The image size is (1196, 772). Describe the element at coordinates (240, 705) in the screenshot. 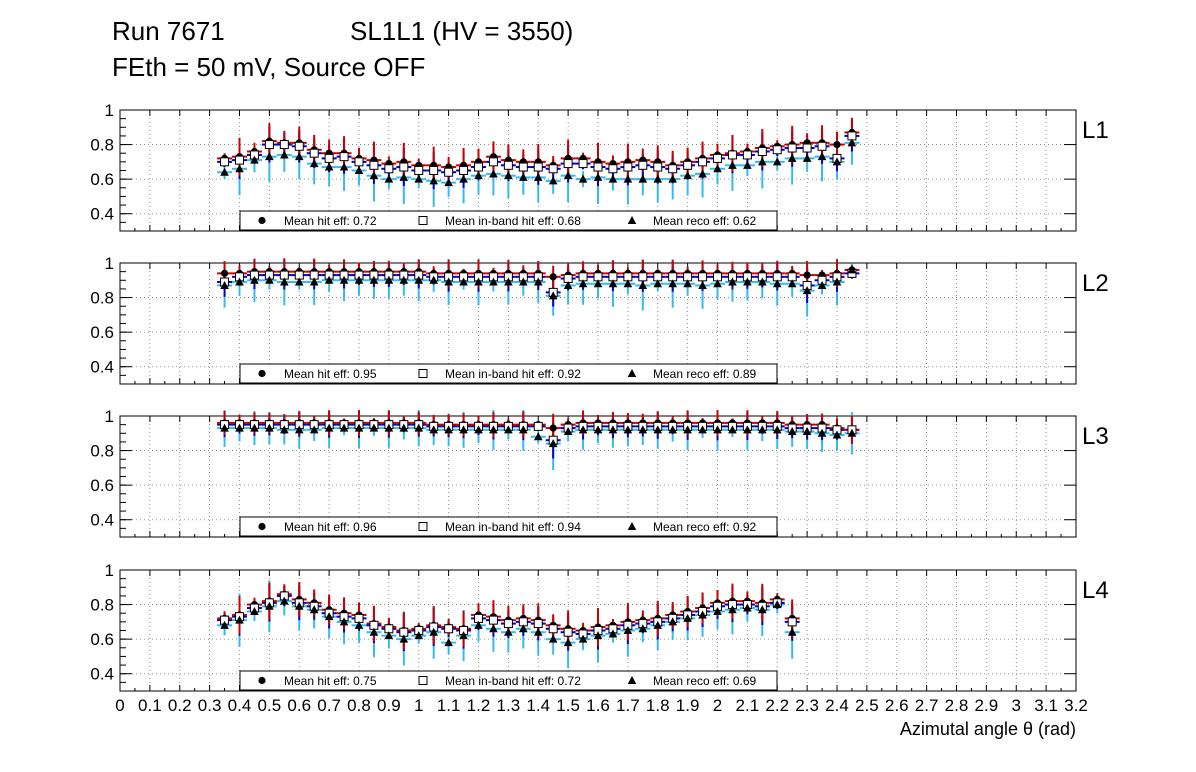

I see `x-tick-label: 0.4` at that location.